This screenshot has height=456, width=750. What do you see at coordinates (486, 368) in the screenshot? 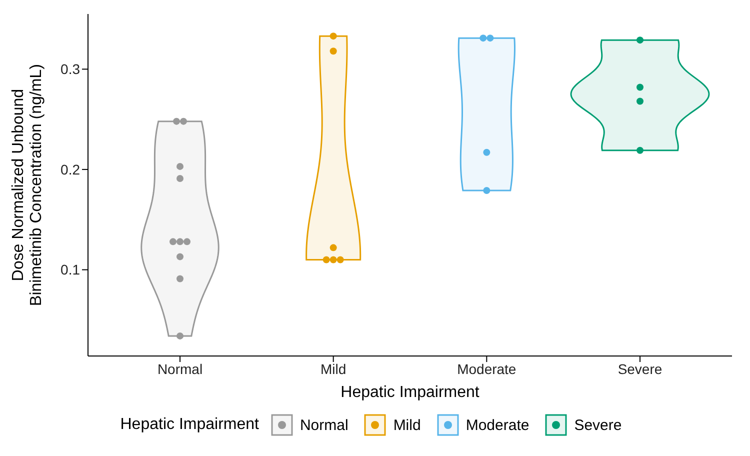
I see `x-tick-label: Moderate` at bounding box center [486, 368].